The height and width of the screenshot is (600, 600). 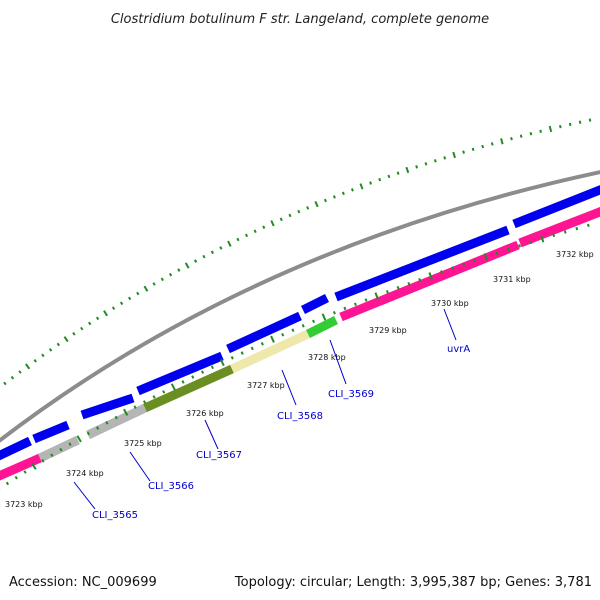 I want to click on kbp-label-3723: 3723 kbp, so click(x=24, y=504).